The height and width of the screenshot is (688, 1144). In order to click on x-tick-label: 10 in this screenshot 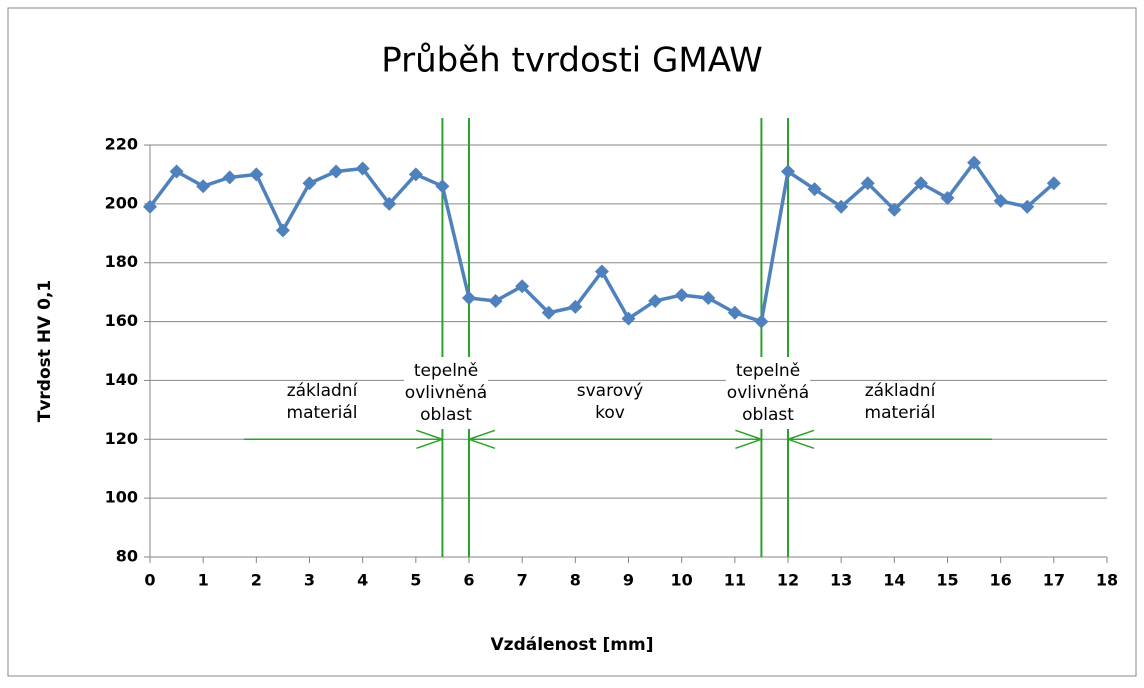, I will do `click(682, 580)`.